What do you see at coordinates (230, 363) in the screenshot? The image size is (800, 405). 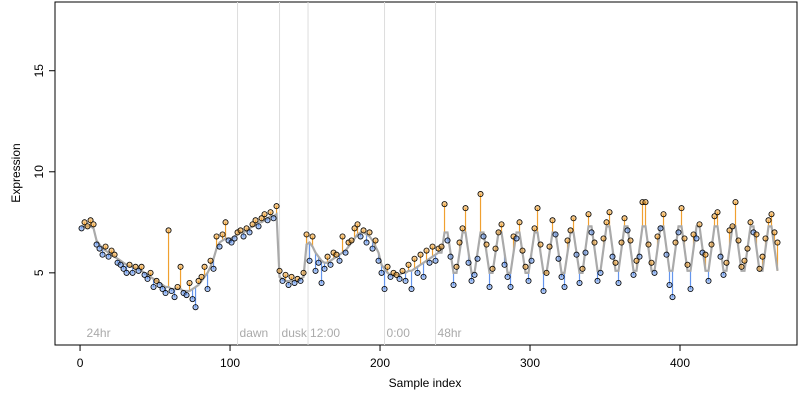 I see `x-tick-label: 100` at bounding box center [230, 363].